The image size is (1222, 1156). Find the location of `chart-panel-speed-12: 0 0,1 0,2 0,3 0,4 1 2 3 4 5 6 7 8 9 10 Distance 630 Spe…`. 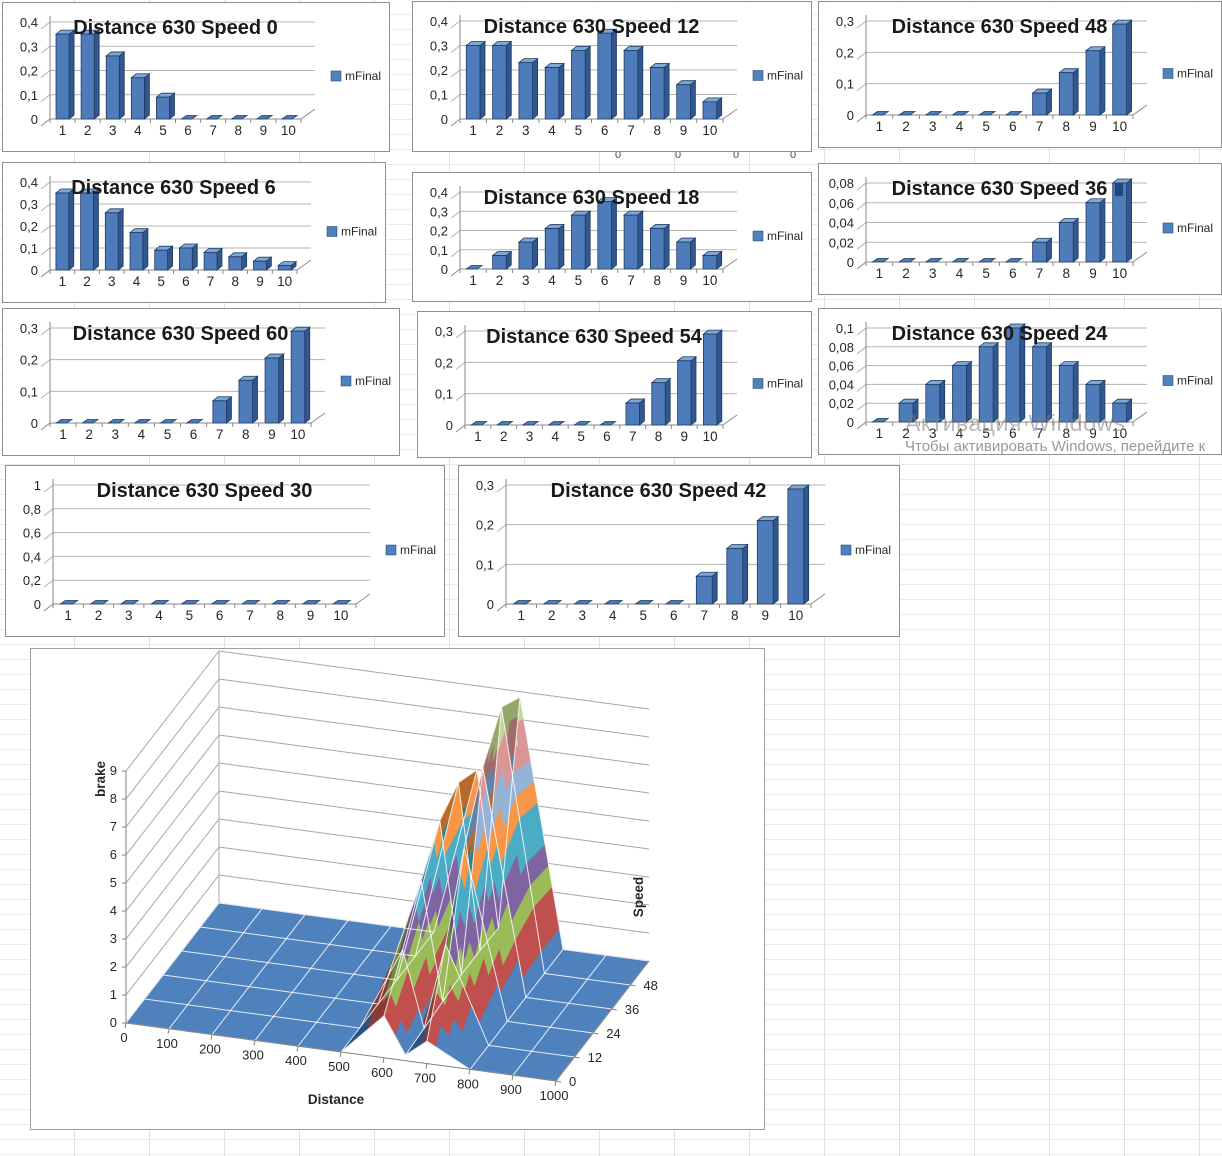

chart-panel-speed-12: 0 0,1 0,2 0,3 0,4 1 2 3 4 5 6 7 8 9 10 Distance 630 Spe… is located at coordinates (612, 76).